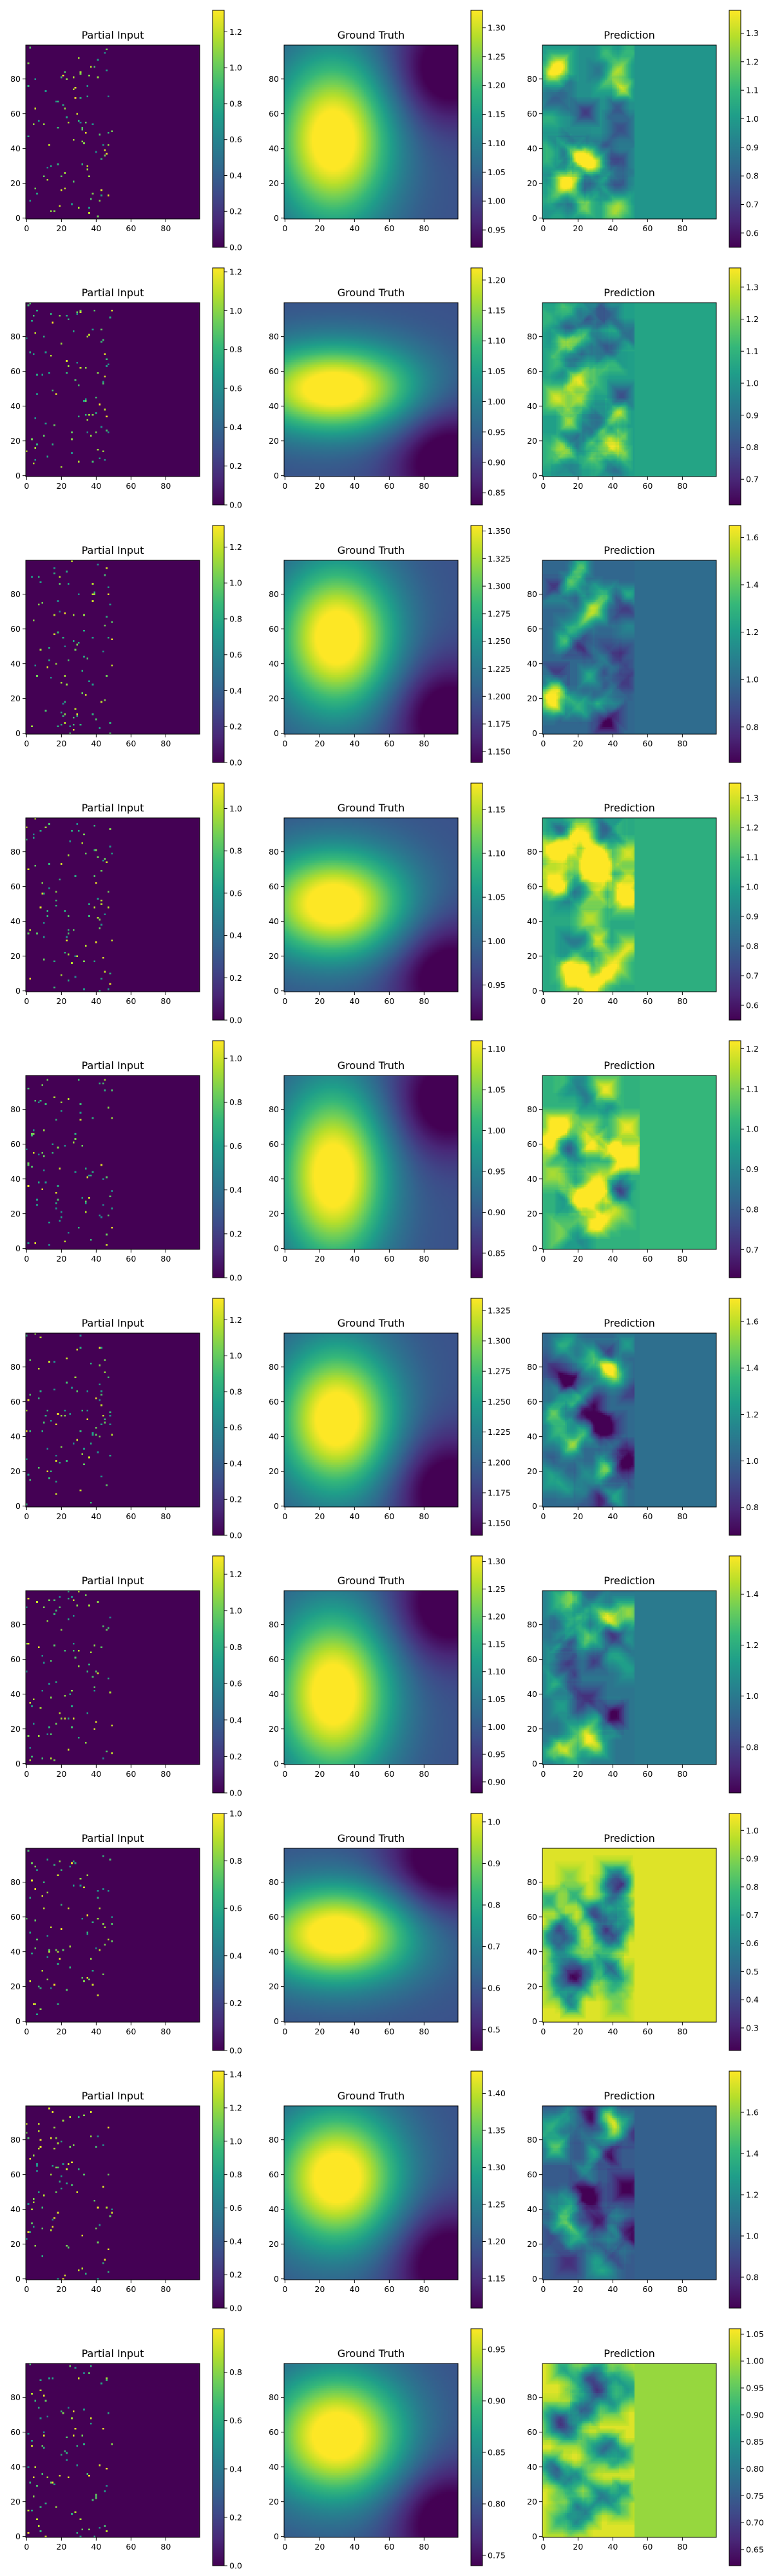  What do you see at coordinates (497, 432) in the screenshot?
I see `colorbar-tick-label: 0.95` at bounding box center [497, 432].